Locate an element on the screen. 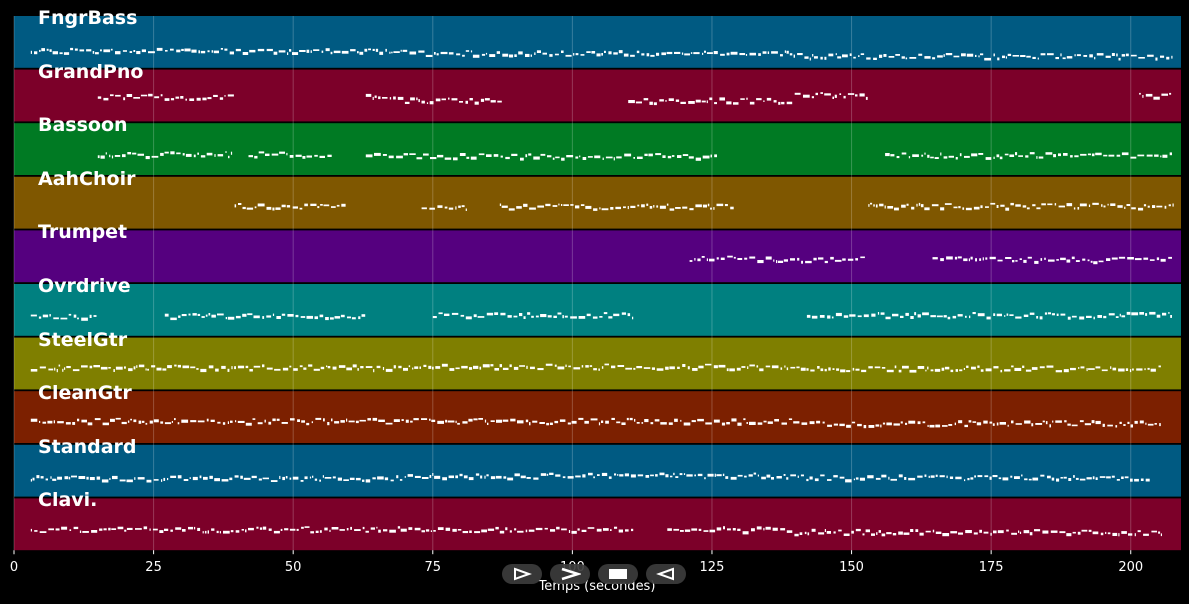 The width and height of the screenshot is (1189, 604). rewind-button is located at coordinates (666, 574).